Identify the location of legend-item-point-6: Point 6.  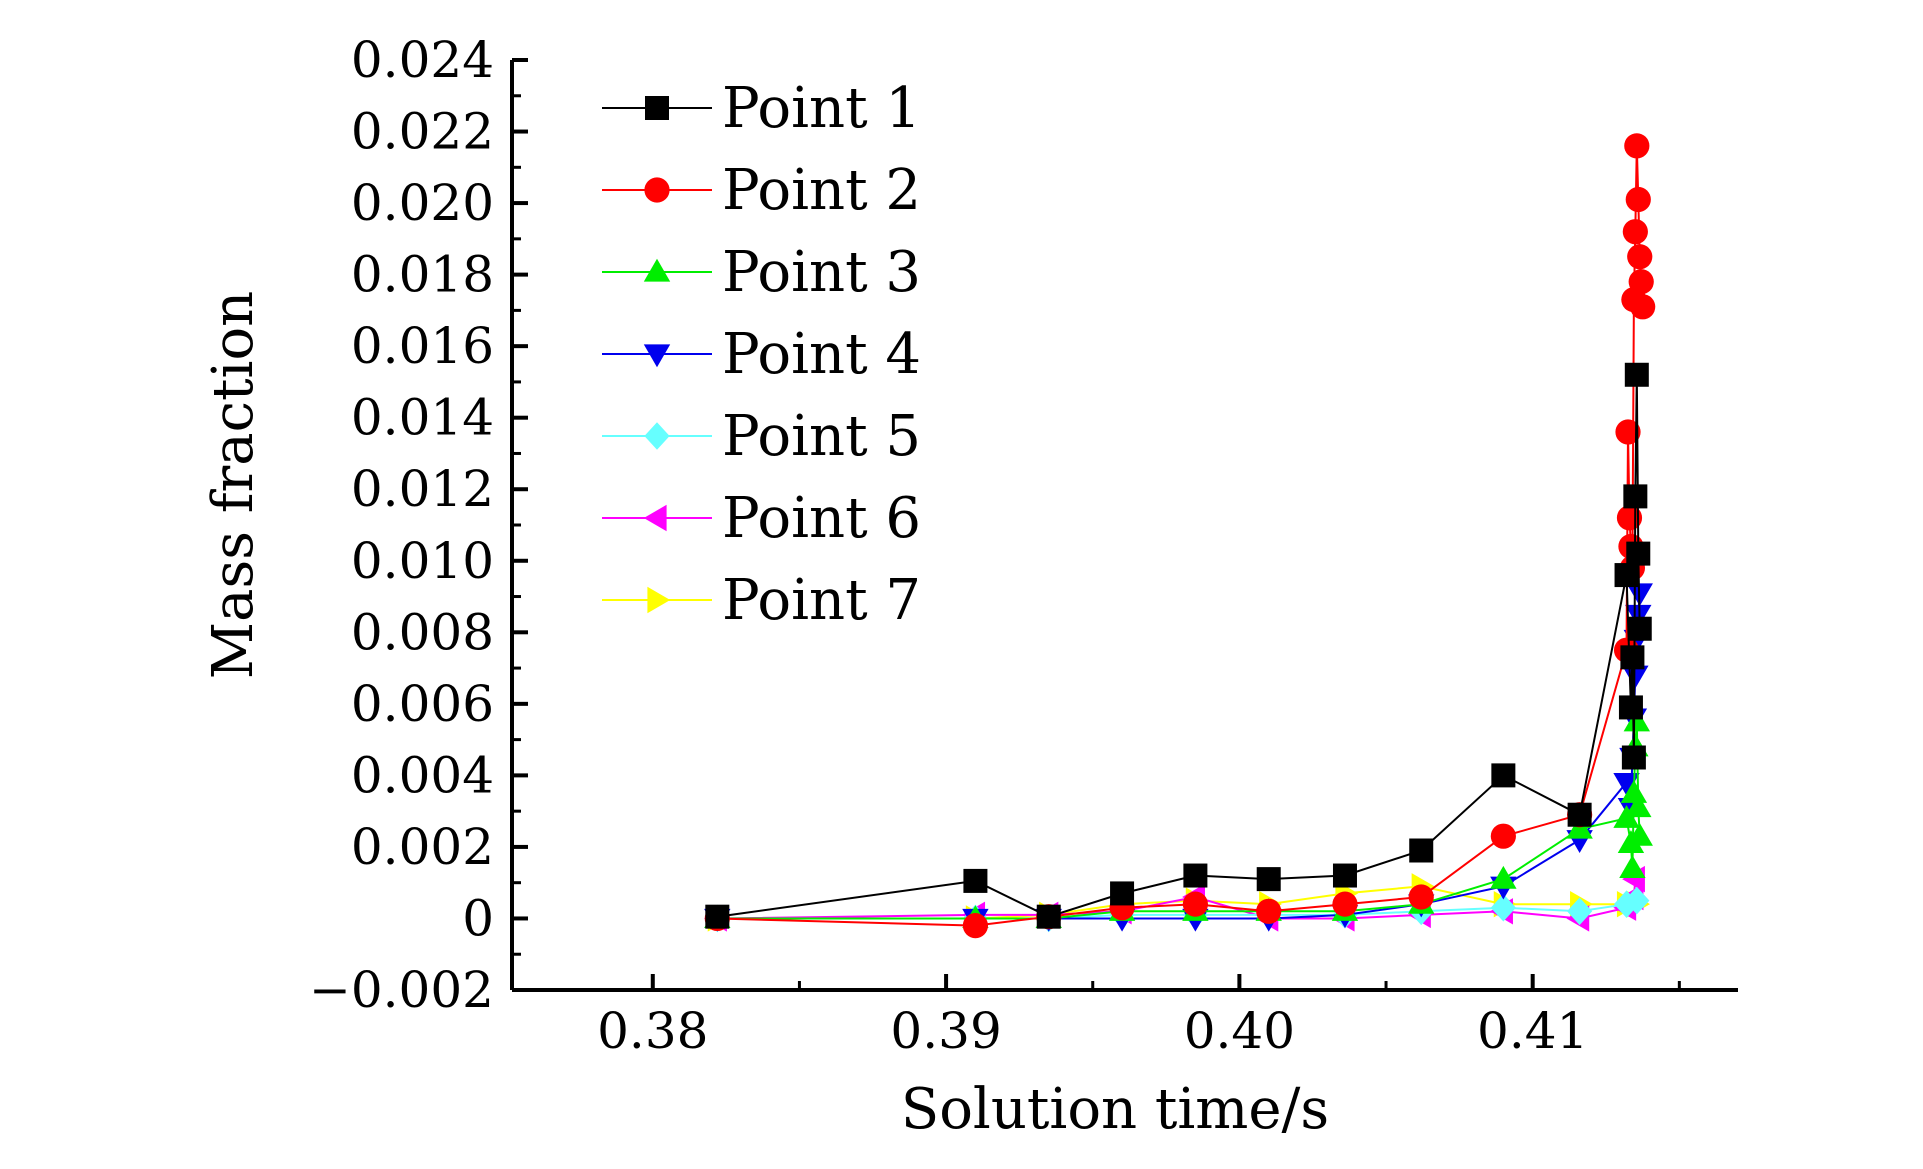
(761, 518).